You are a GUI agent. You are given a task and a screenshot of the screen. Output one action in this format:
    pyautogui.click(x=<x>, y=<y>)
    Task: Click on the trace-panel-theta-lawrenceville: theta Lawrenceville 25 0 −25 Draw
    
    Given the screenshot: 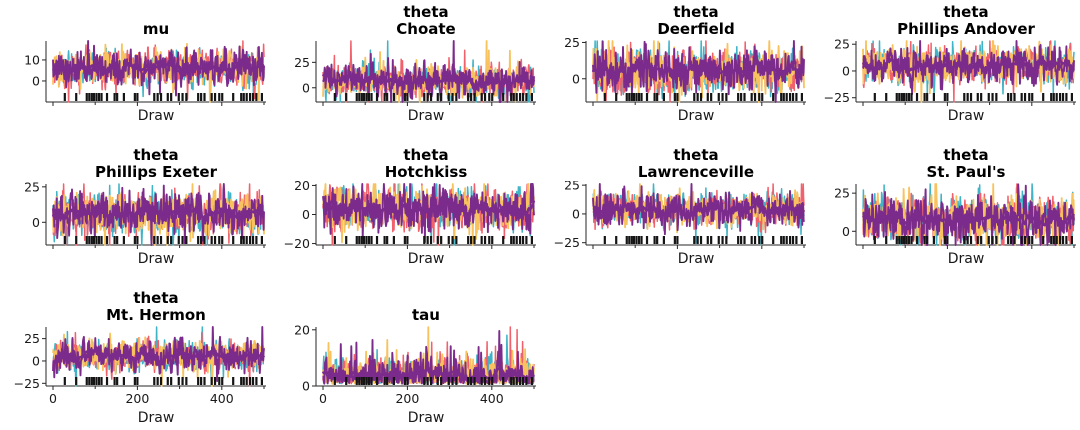 What is the action you would take?
    pyautogui.click(x=675, y=214)
    